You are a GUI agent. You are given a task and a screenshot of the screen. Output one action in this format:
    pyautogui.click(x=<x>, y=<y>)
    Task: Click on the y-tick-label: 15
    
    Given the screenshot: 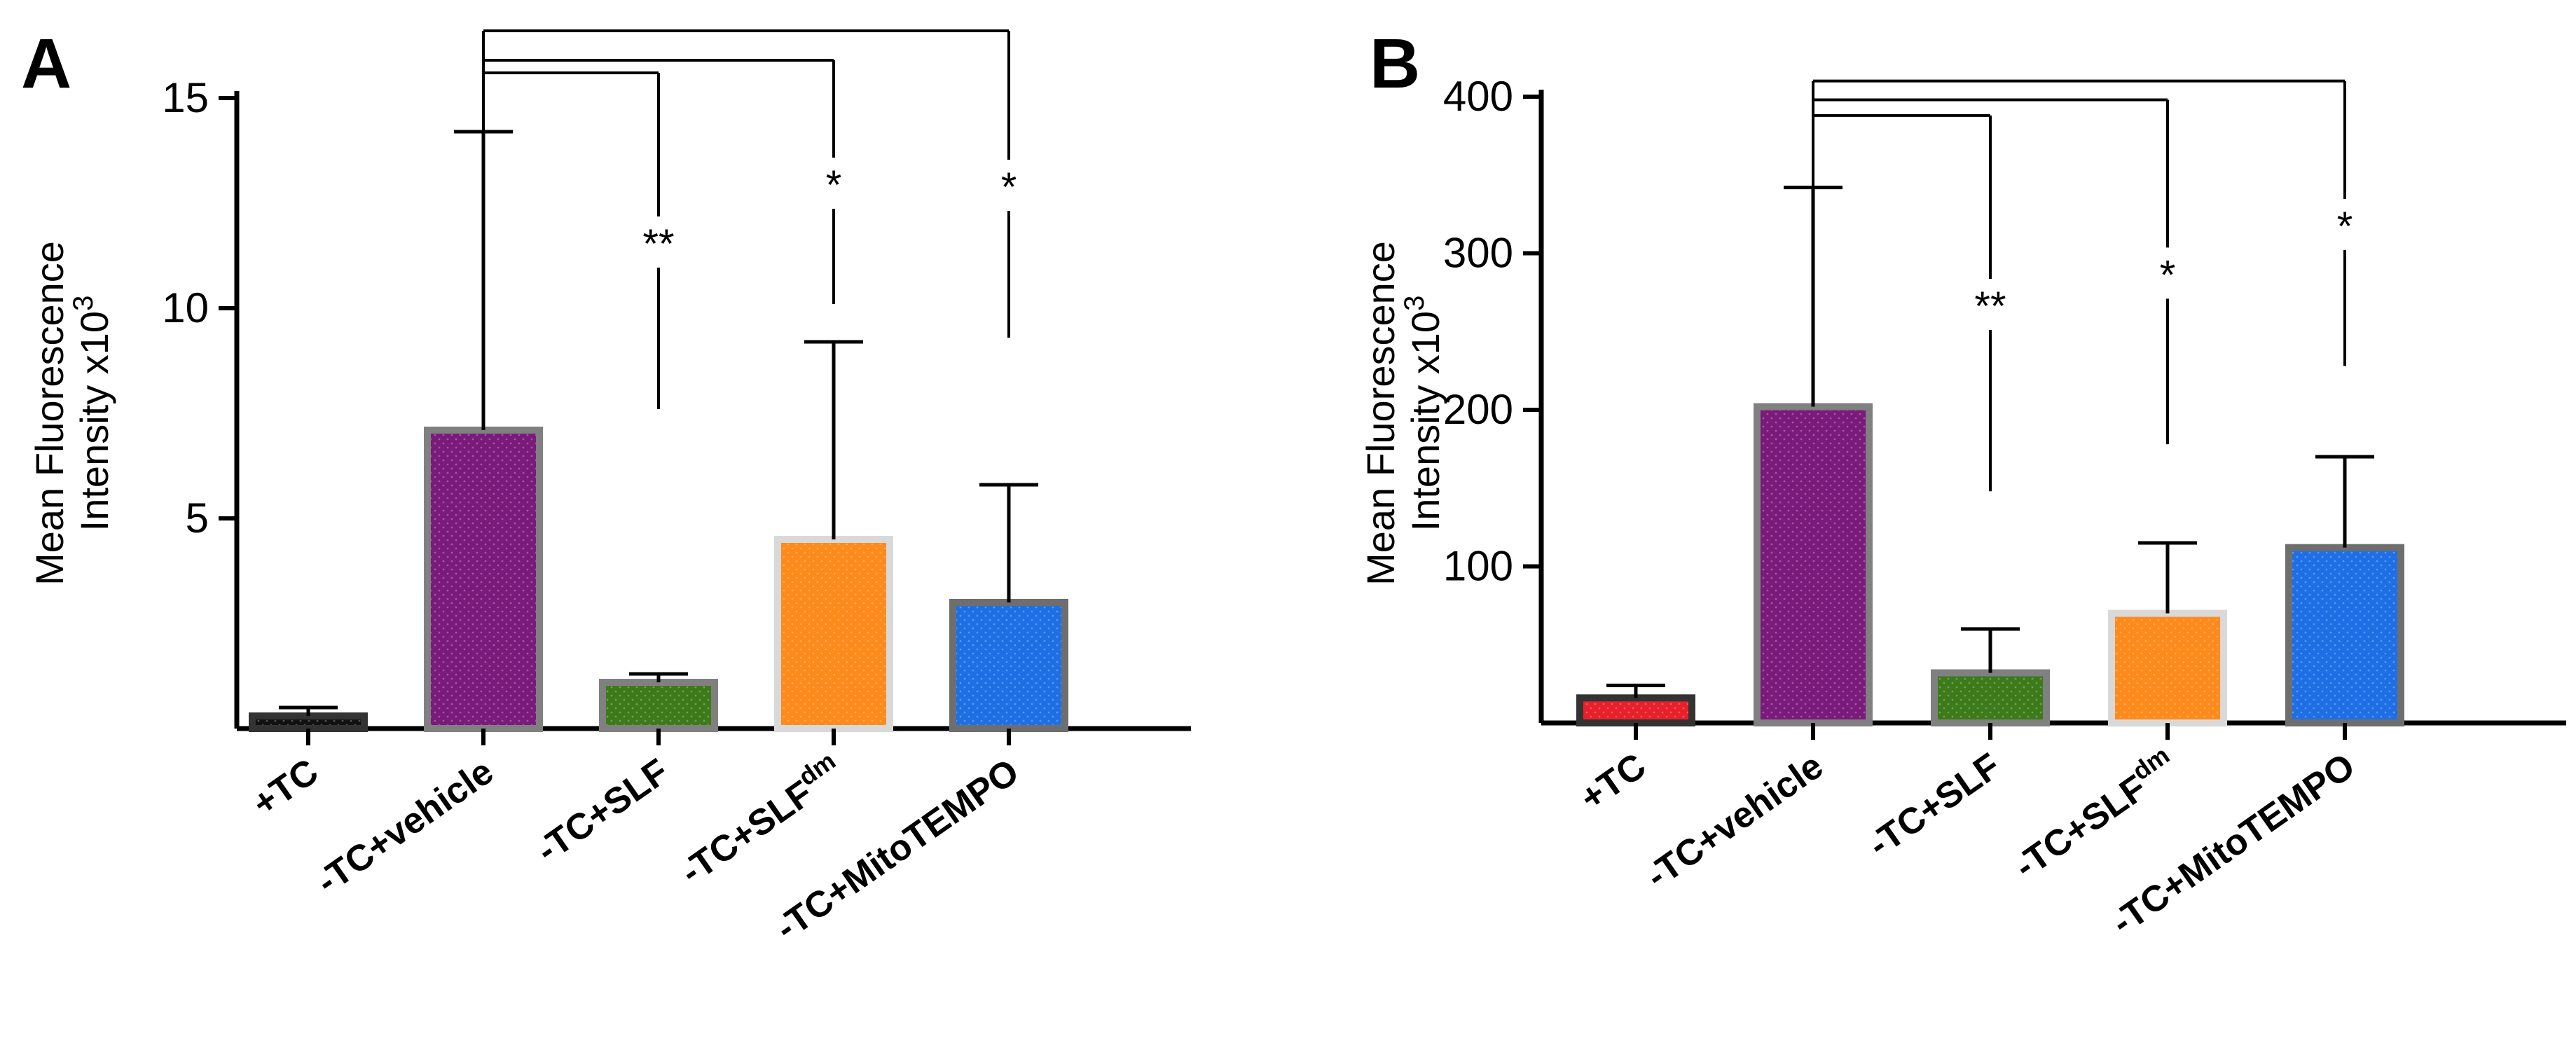 What is the action you would take?
    pyautogui.click(x=185, y=97)
    